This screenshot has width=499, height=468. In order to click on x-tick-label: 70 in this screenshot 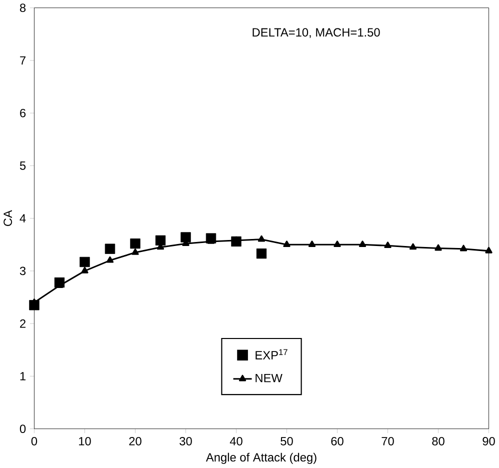, I will do `click(388, 441)`.